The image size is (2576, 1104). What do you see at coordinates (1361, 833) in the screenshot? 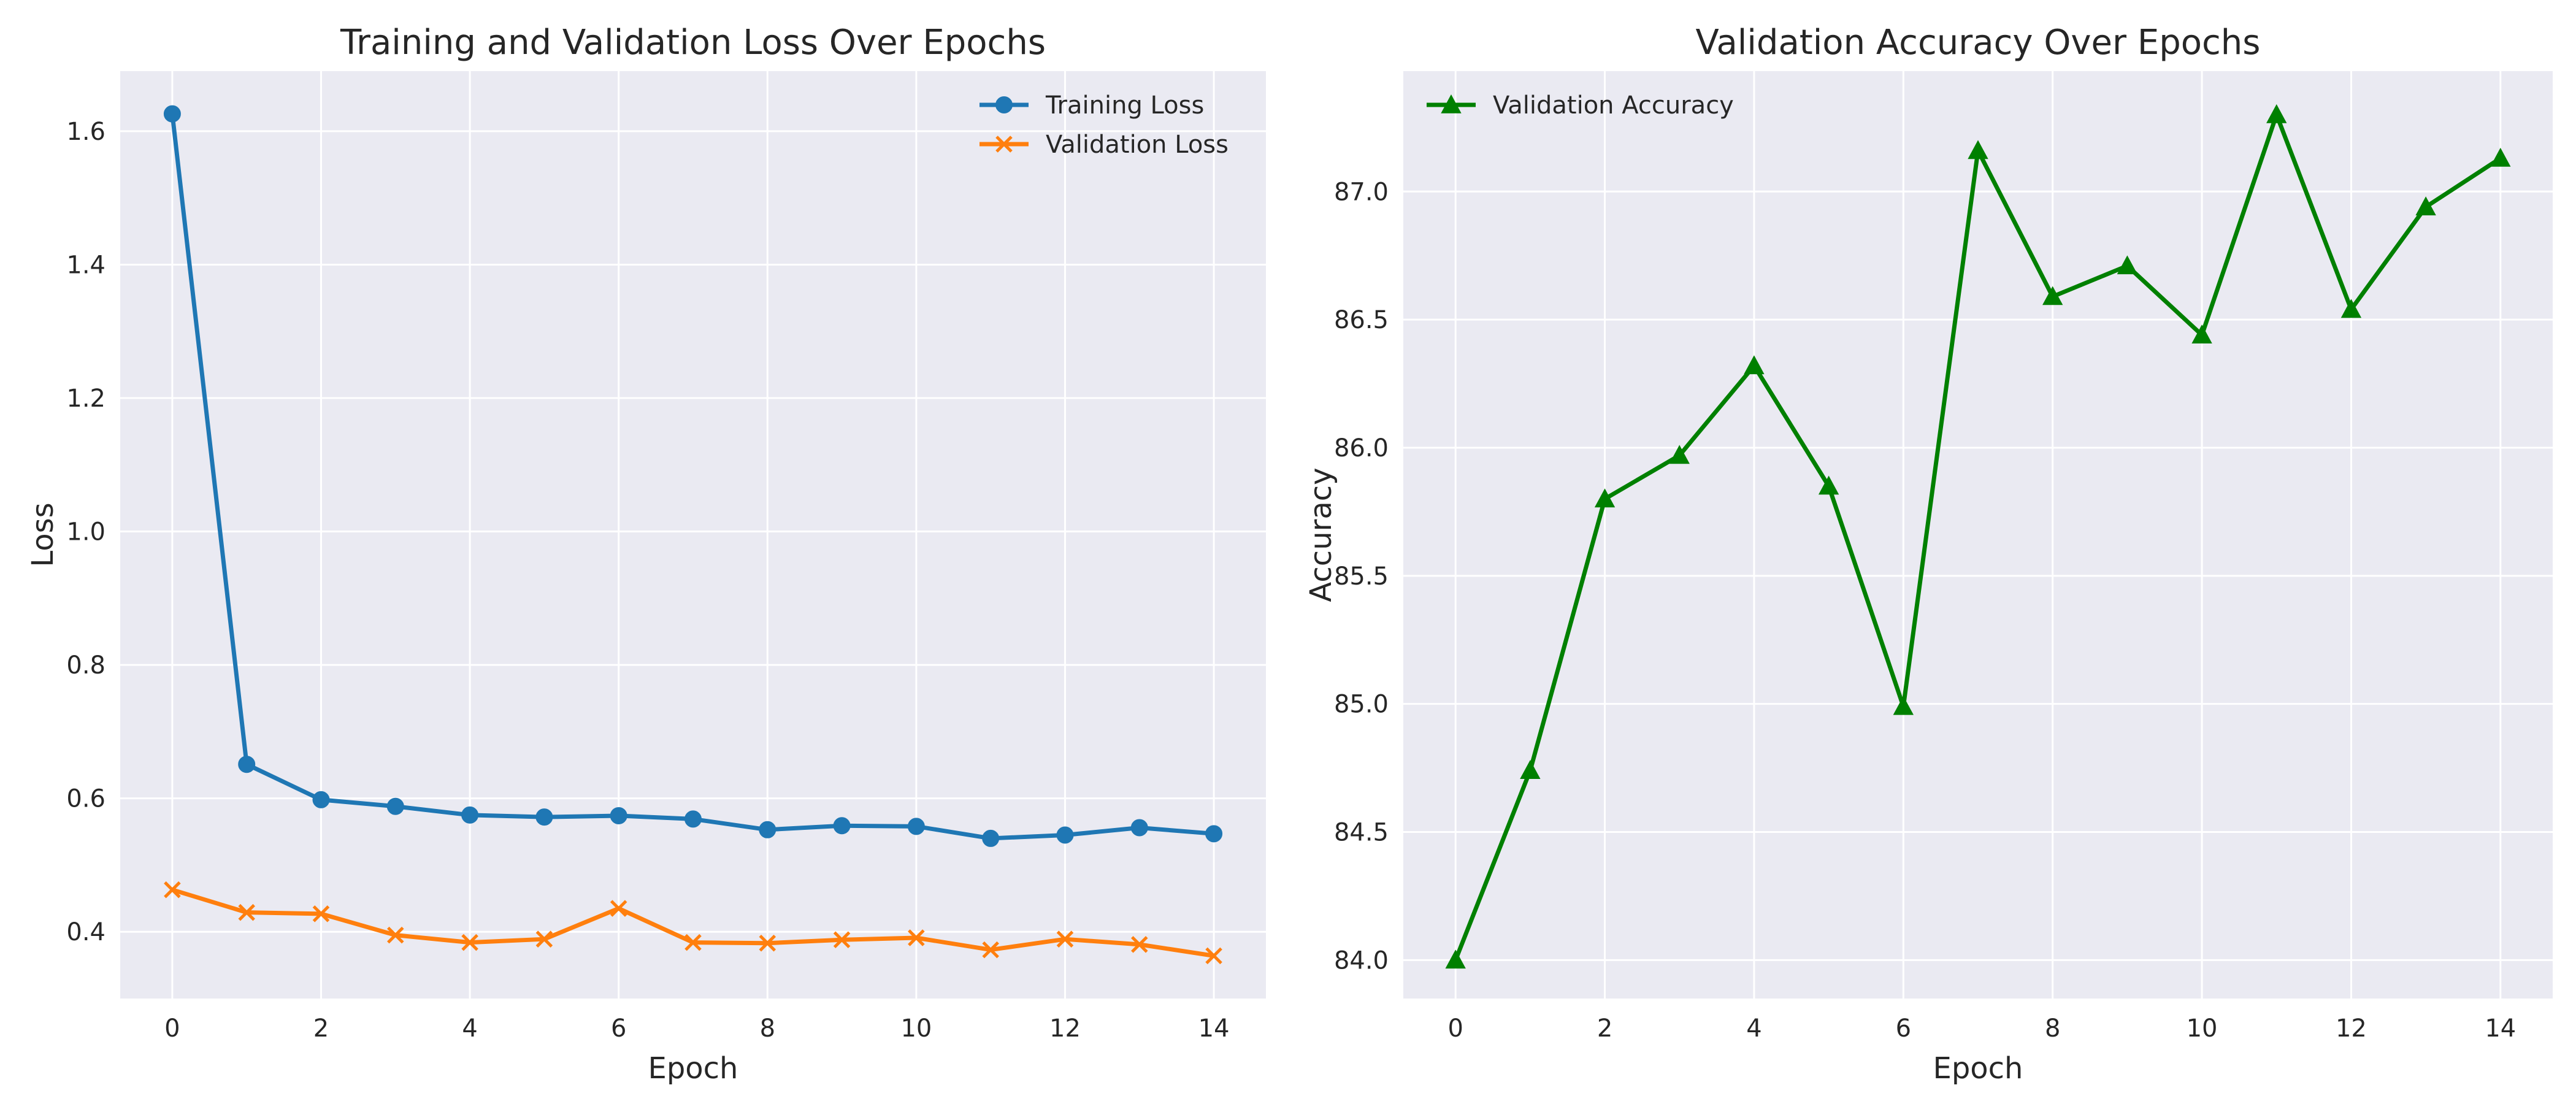
I see `y-tick-label: 84.5` at bounding box center [1361, 833].